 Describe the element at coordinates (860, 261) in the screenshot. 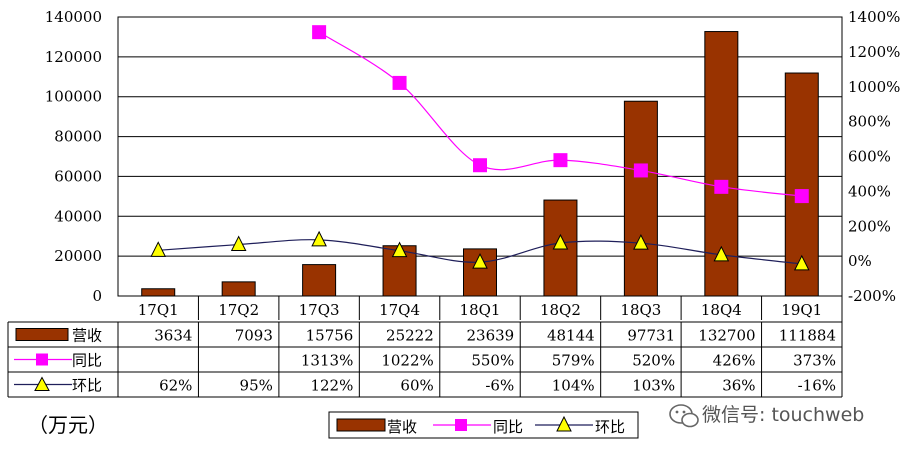

I see `y-right-tick-label: 0%` at that location.